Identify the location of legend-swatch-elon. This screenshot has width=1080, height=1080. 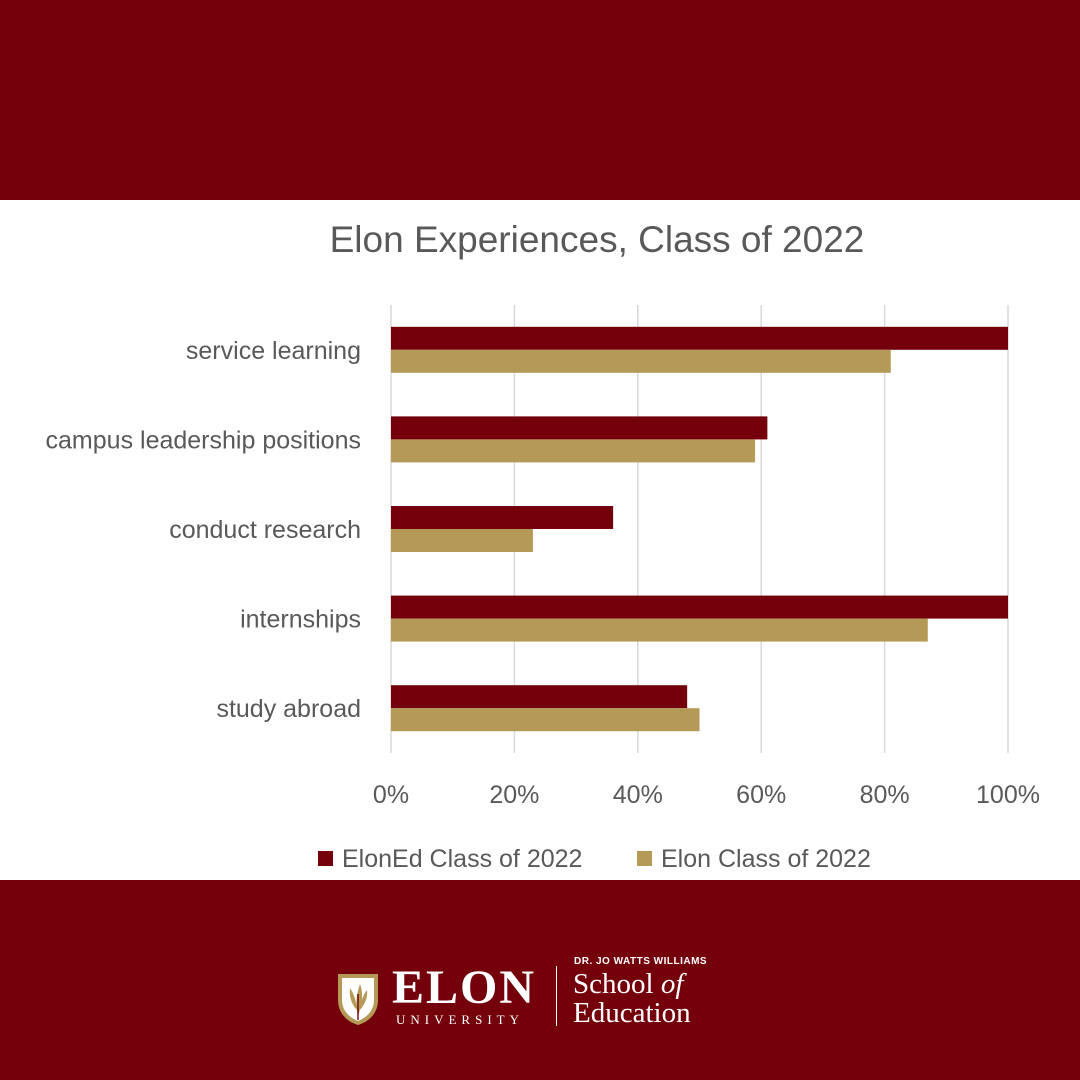
(644, 858).